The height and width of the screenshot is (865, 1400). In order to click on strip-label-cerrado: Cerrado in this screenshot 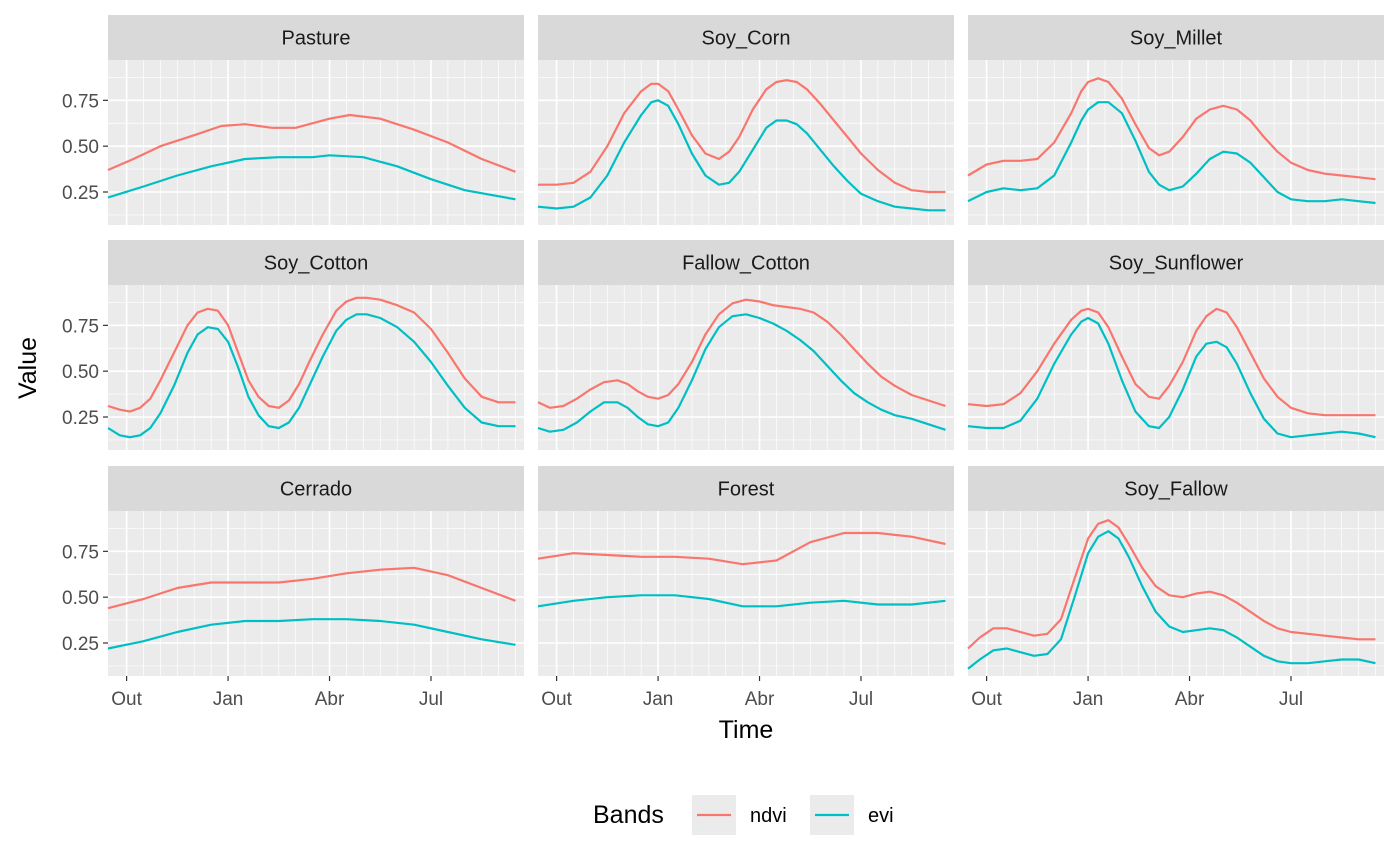, I will do `click(316, 490)`.